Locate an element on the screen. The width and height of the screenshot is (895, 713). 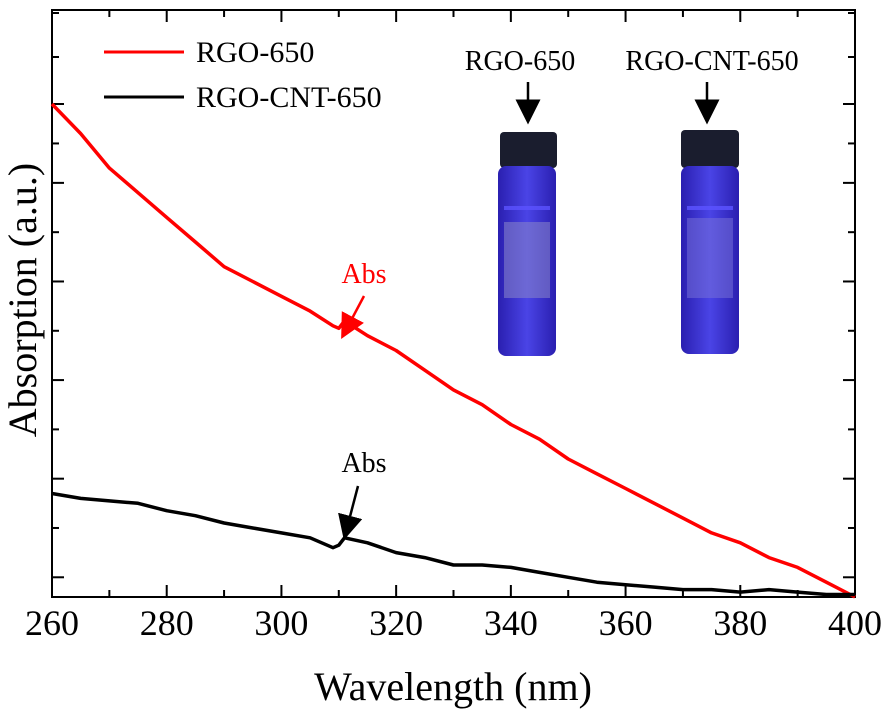
annotation-rgo-650: Abs is located at coordinates (364, 299).